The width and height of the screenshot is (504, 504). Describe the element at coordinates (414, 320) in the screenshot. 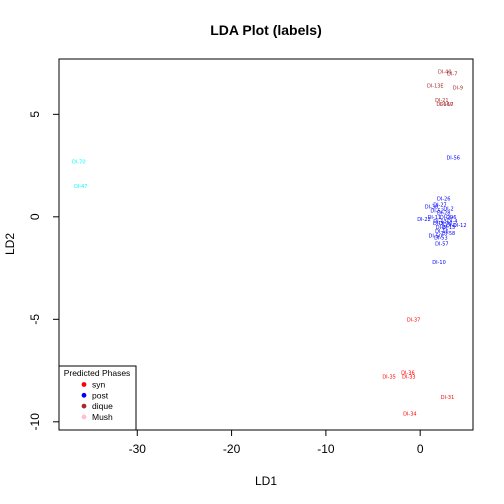

I see `point-label: DI-37` at that location.